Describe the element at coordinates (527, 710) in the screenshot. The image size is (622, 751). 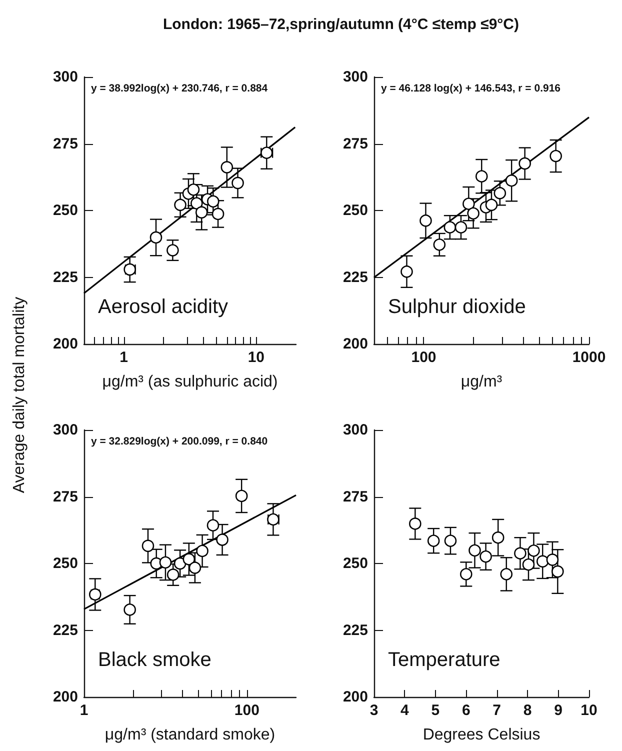
I see `x-tick-label: 8` at that location.